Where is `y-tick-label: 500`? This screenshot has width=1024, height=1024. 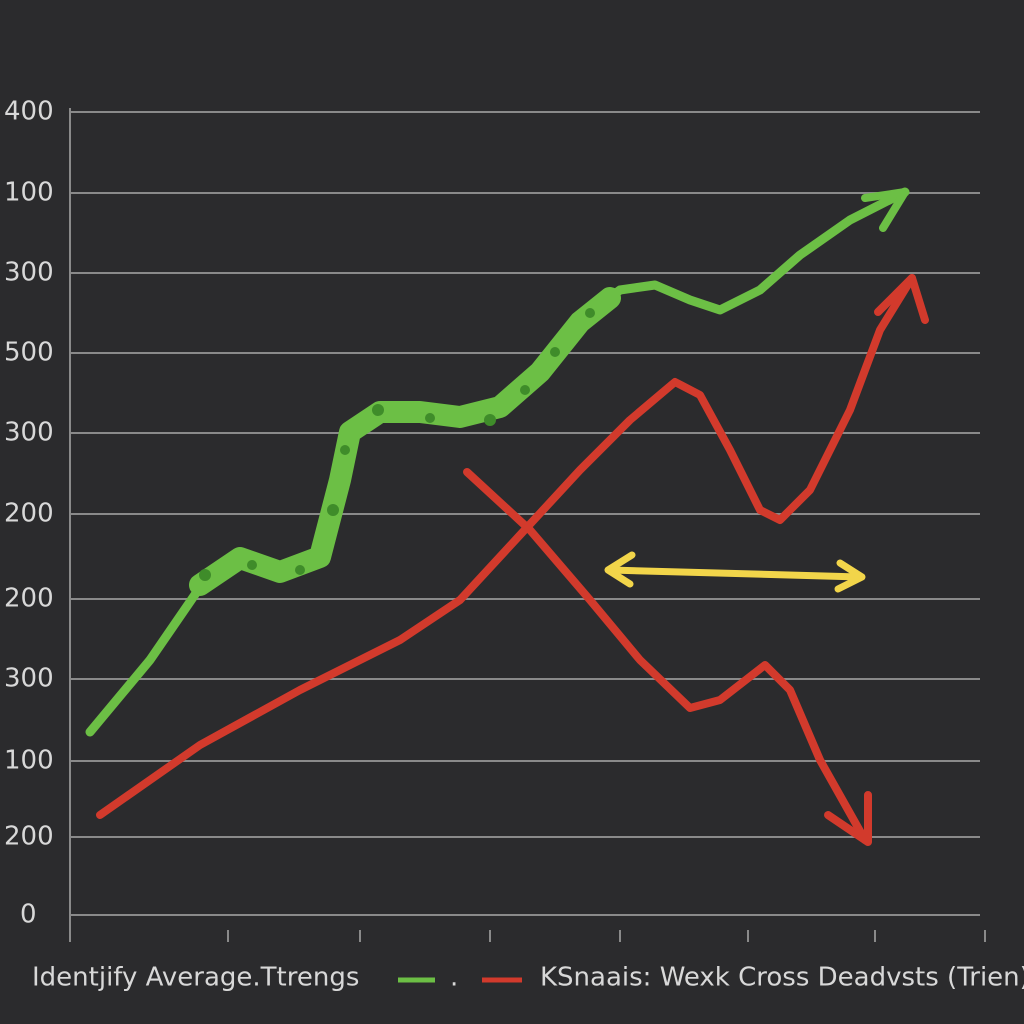 y-tick-label: 500 is located at coordinates (29, 353).